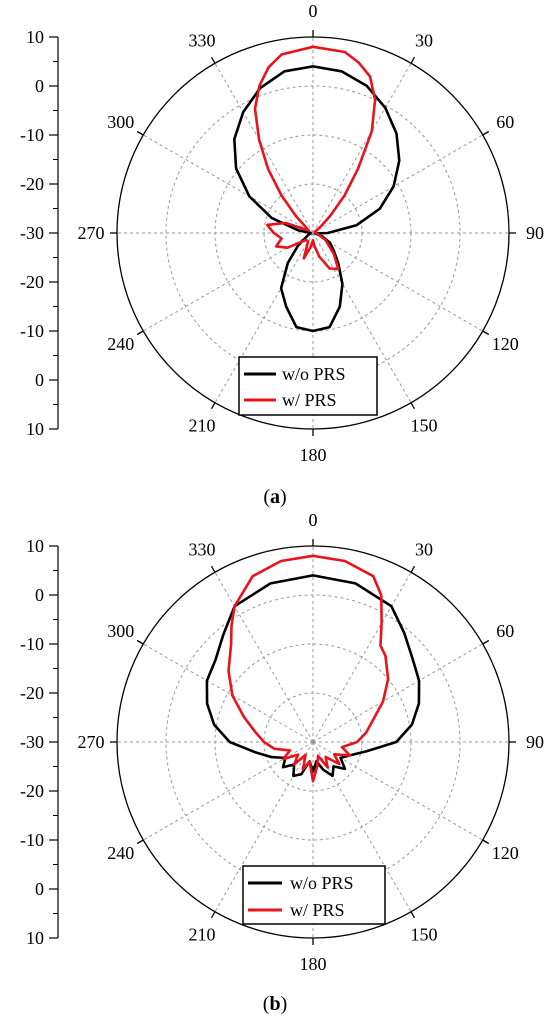 The image size is (550, 1032). I want to click on legend-label-with-a: w/ PRS, so click(309, 400).